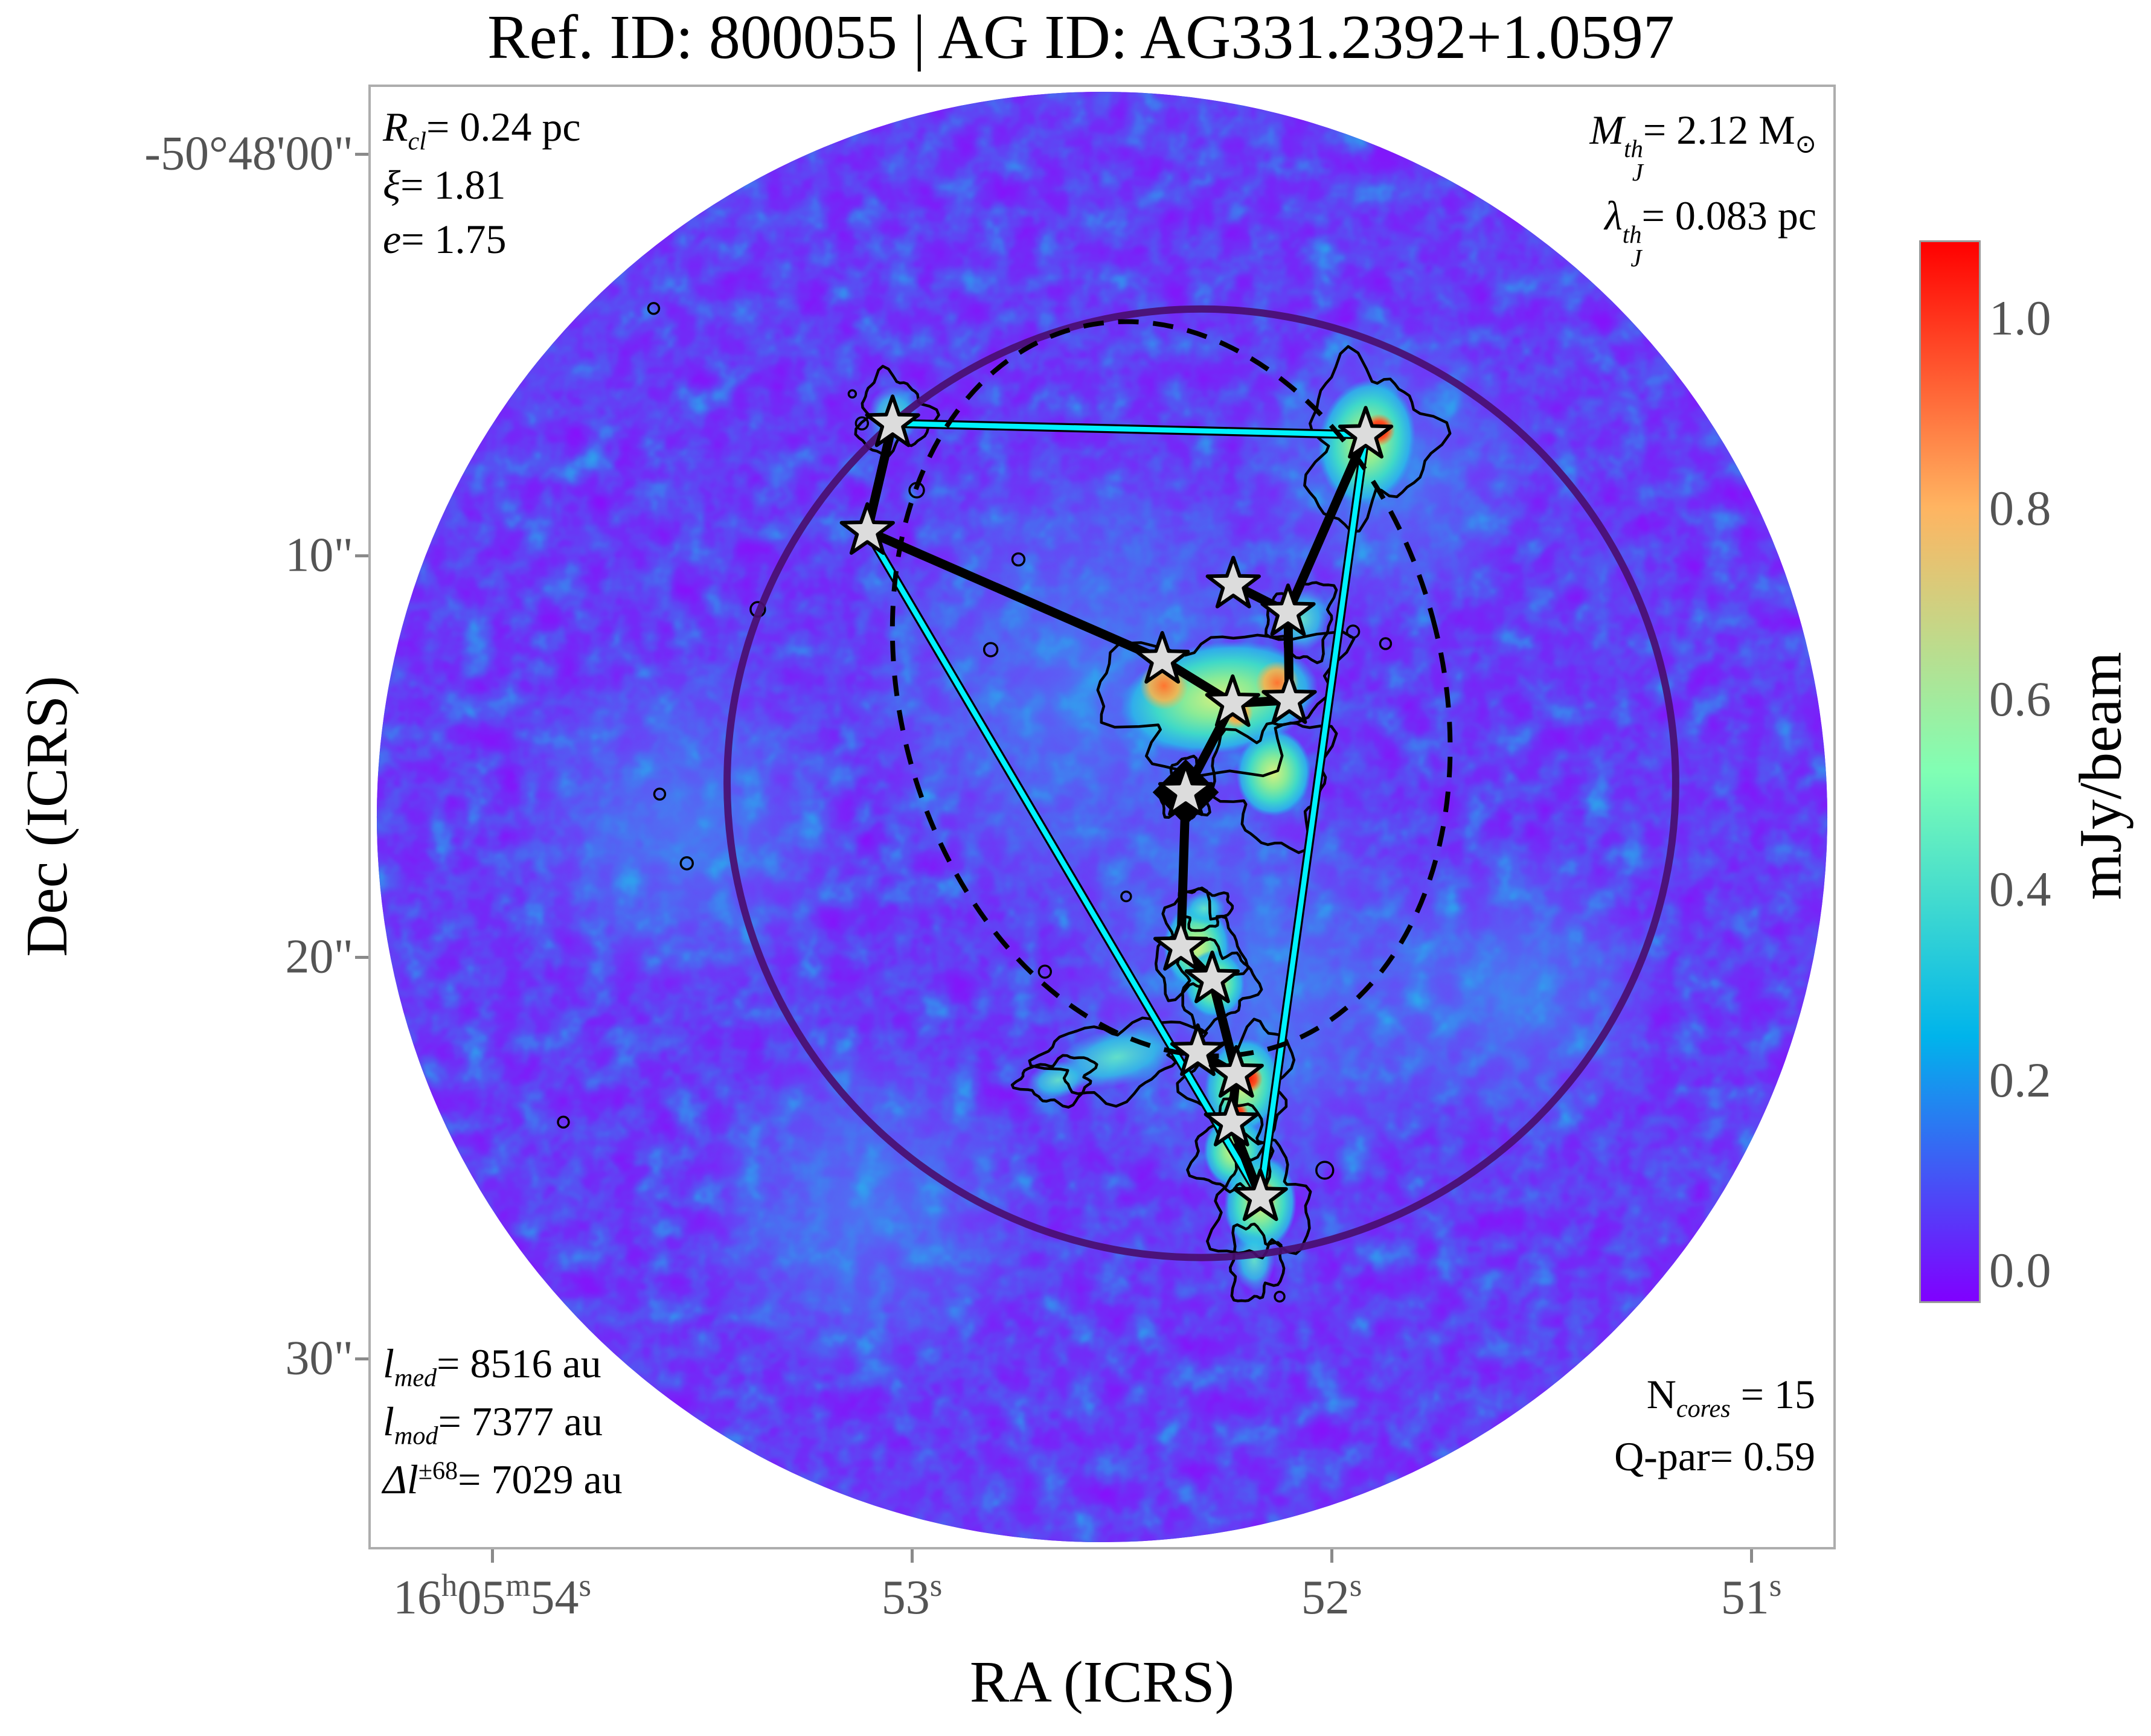  Describe the element at coordinates (2100, 776) in the screenshot. I see `colorbar-label: mJy/beam` at that location.